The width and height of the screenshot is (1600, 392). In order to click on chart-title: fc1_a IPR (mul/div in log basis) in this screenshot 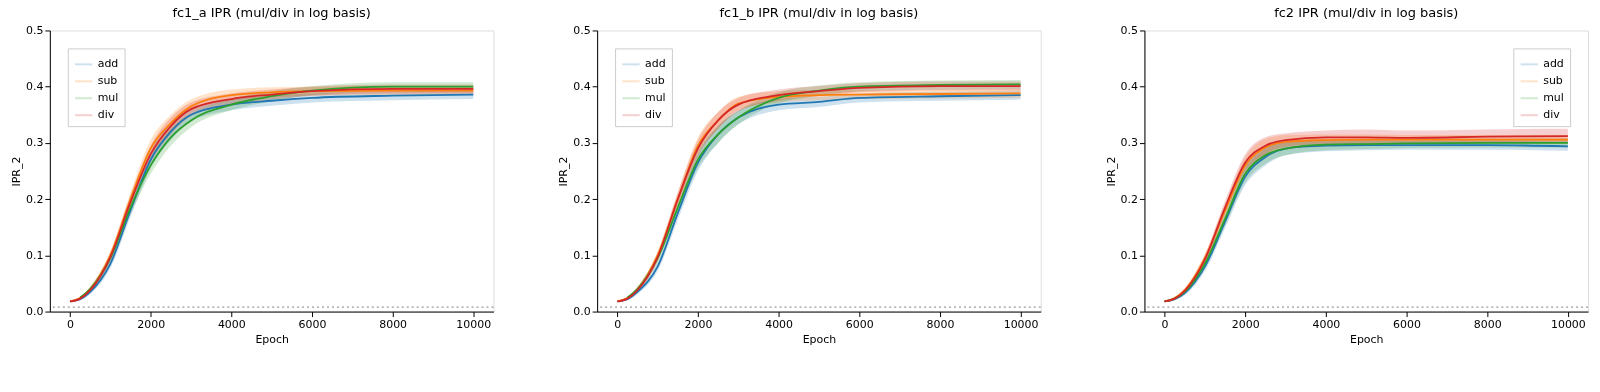, I will do `click(271, 13)`.